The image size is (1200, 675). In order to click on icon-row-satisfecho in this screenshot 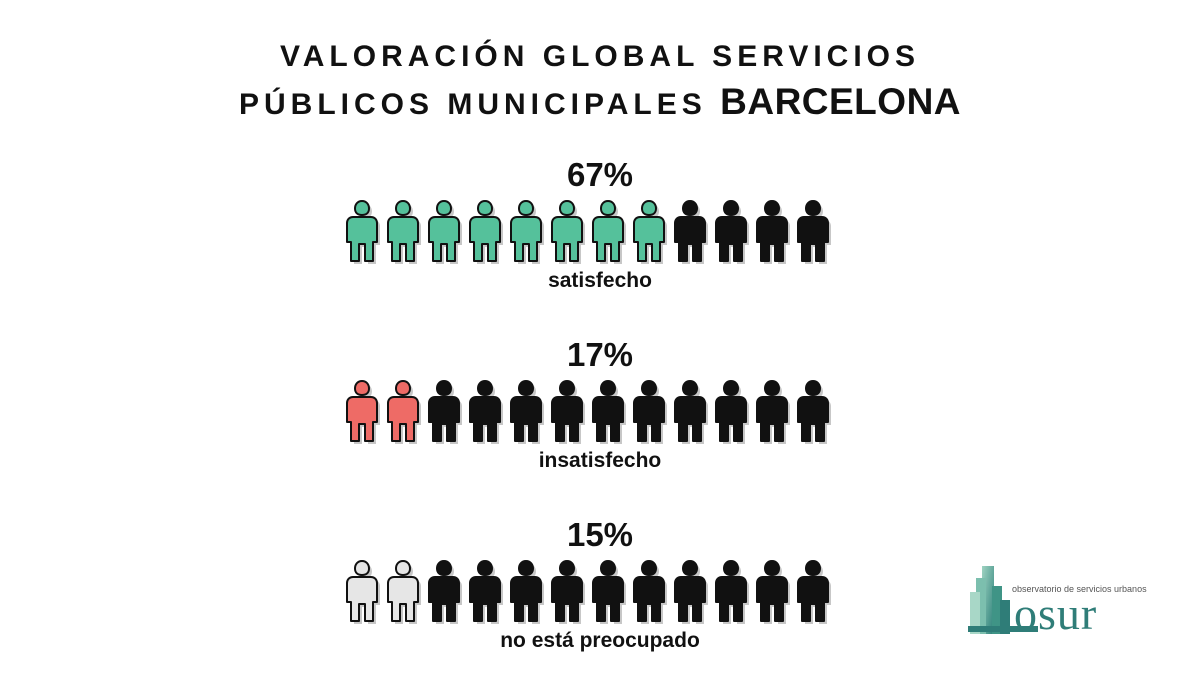, I will do `click(590, 232)`.